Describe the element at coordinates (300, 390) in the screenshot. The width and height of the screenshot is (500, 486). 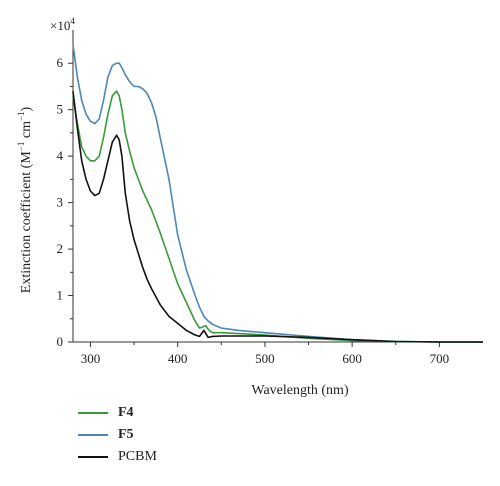
I see `x-axis-label: Wavelength (nm)` at that location.